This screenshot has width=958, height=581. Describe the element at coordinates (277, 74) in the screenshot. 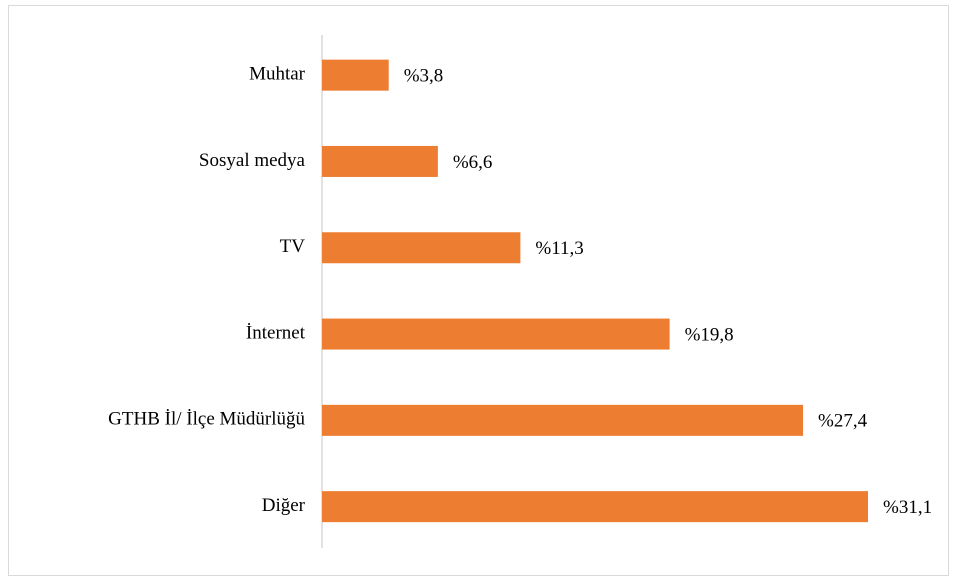

I see `category-label: Muhtar` at that location.